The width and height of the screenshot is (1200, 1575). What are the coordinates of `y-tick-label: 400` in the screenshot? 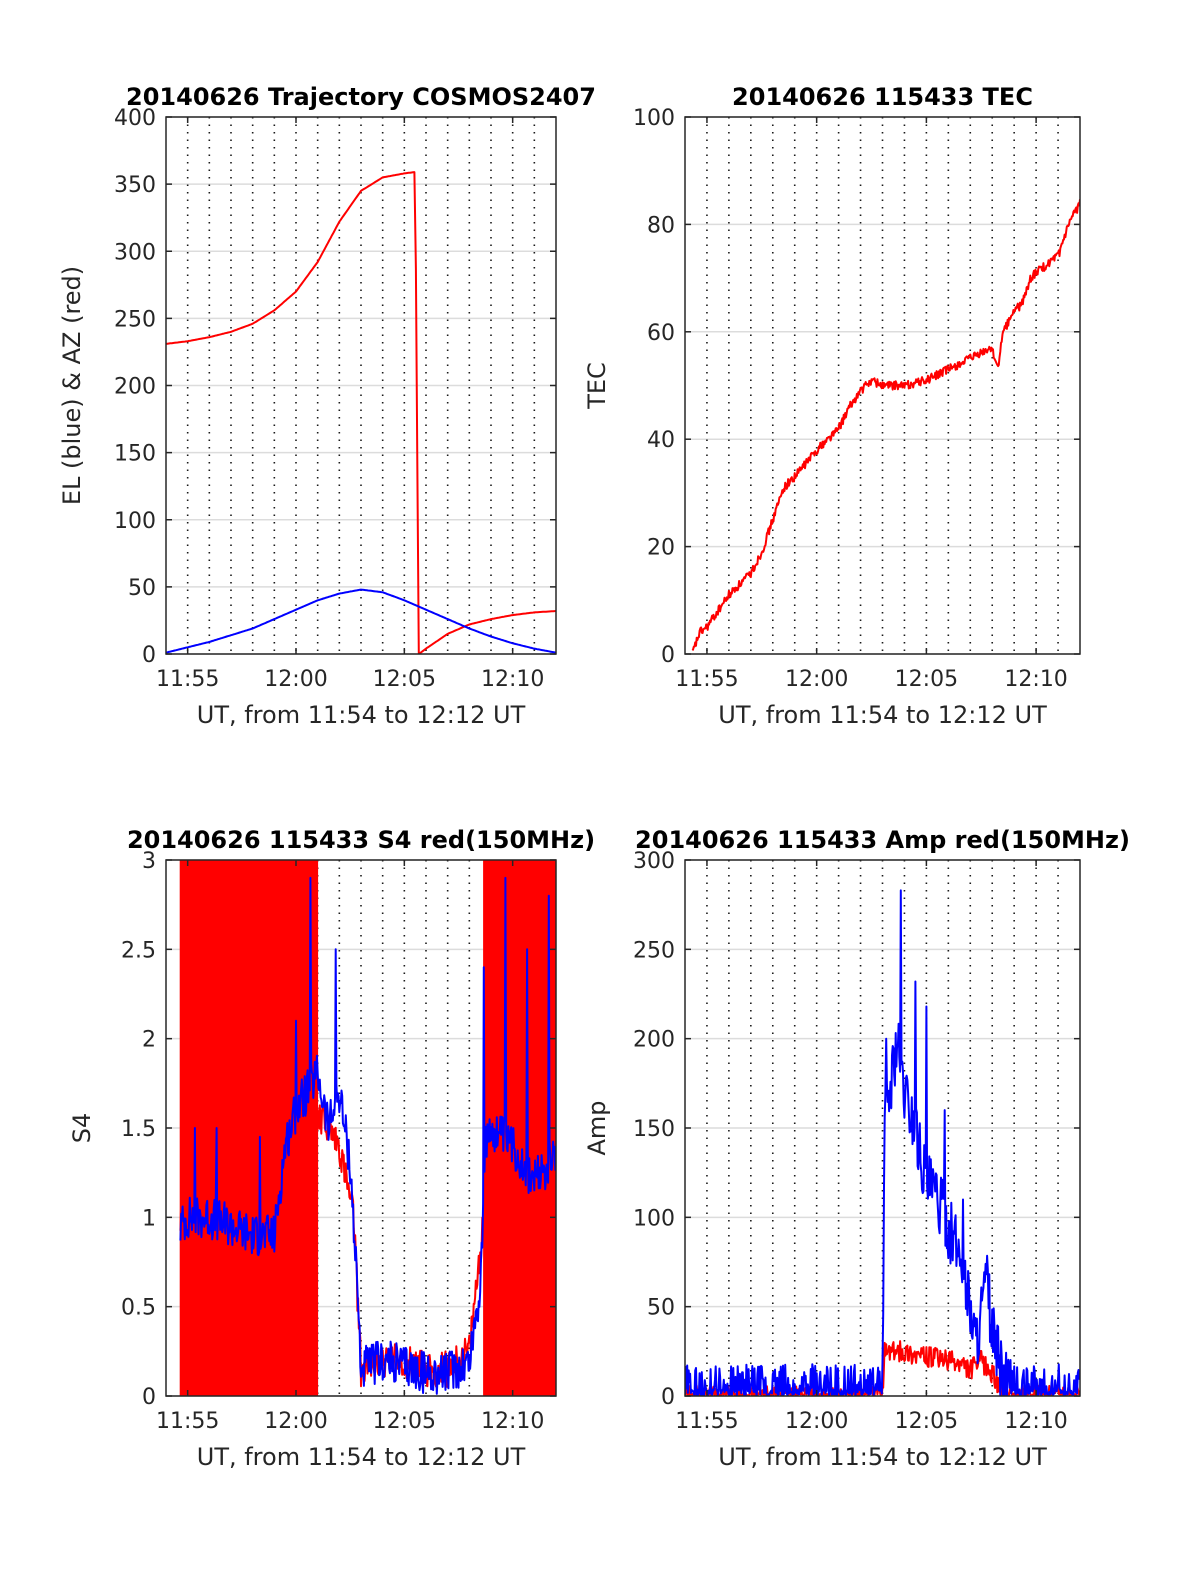 It's located at (135, 118).